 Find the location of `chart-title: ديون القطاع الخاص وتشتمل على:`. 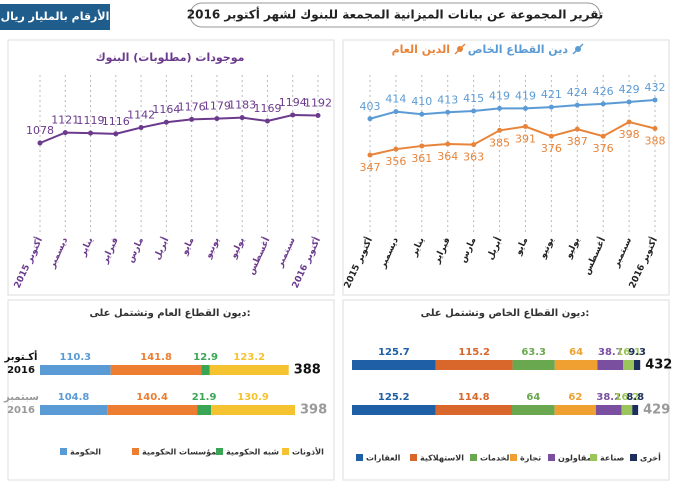

chart-title: ديون القطاع الخاص وتشتمل على: is located at coordinates (505, 313).